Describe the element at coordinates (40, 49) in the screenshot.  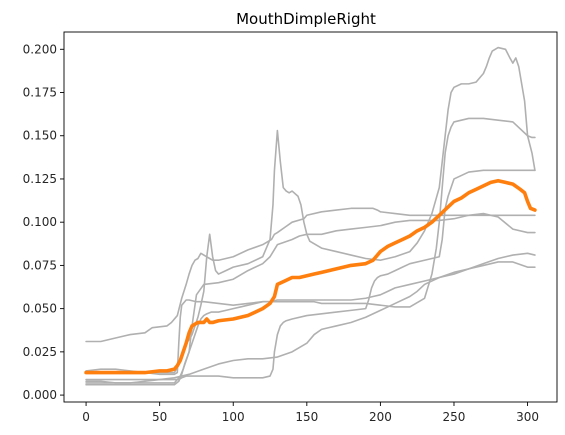
I see `y-tick-label: 0.200` at that location.